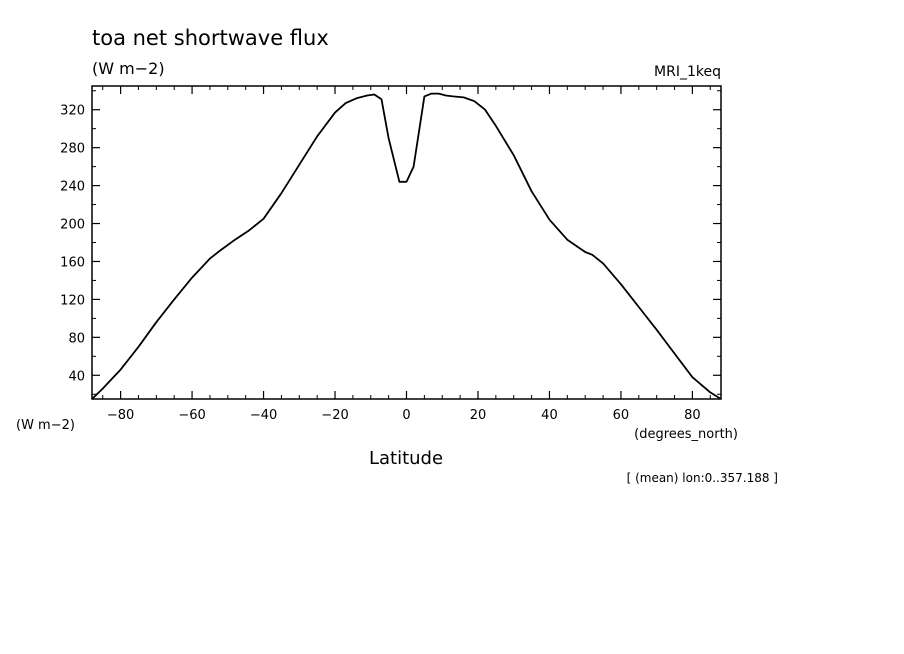  Describe the element at coordinates (406, 458) in the screenshot. I see `x-axis-title: Latitude` at that location.